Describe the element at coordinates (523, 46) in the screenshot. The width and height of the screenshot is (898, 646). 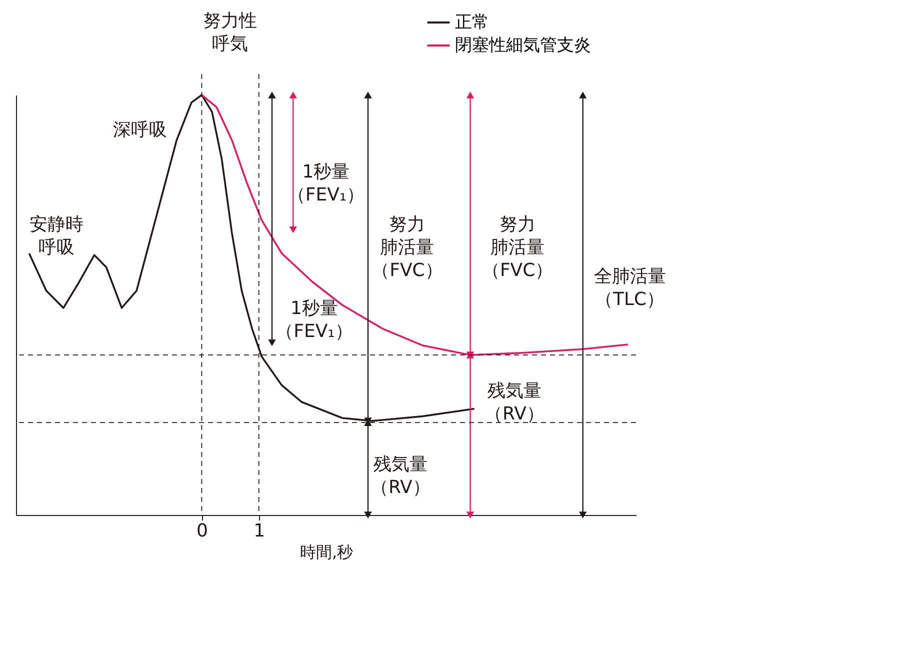
I see `legend-label: 閉塞性細気管支炎` at that location.